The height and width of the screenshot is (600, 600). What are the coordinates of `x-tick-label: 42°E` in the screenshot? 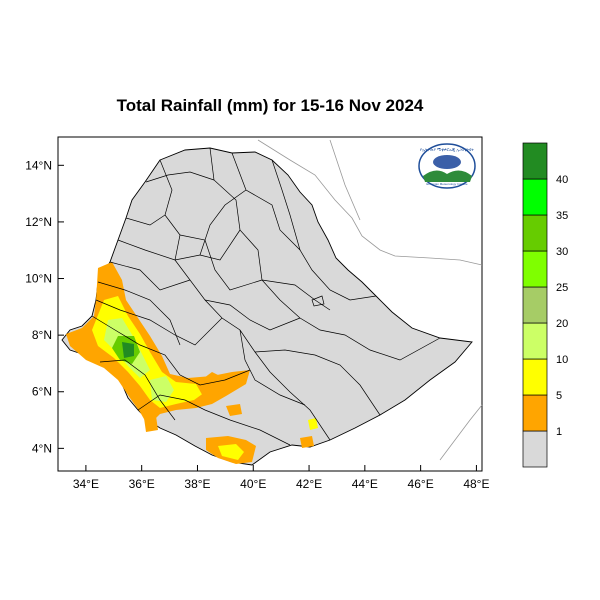 It's located at (309, 484).